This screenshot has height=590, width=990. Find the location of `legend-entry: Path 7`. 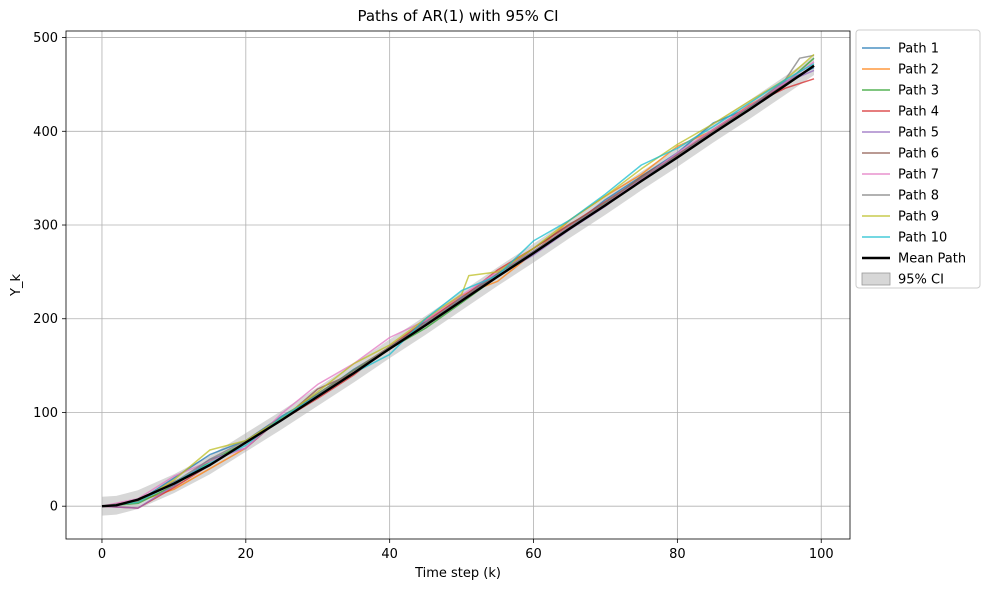

legend-entry: Path 7 is located at coordinates (900, 175).